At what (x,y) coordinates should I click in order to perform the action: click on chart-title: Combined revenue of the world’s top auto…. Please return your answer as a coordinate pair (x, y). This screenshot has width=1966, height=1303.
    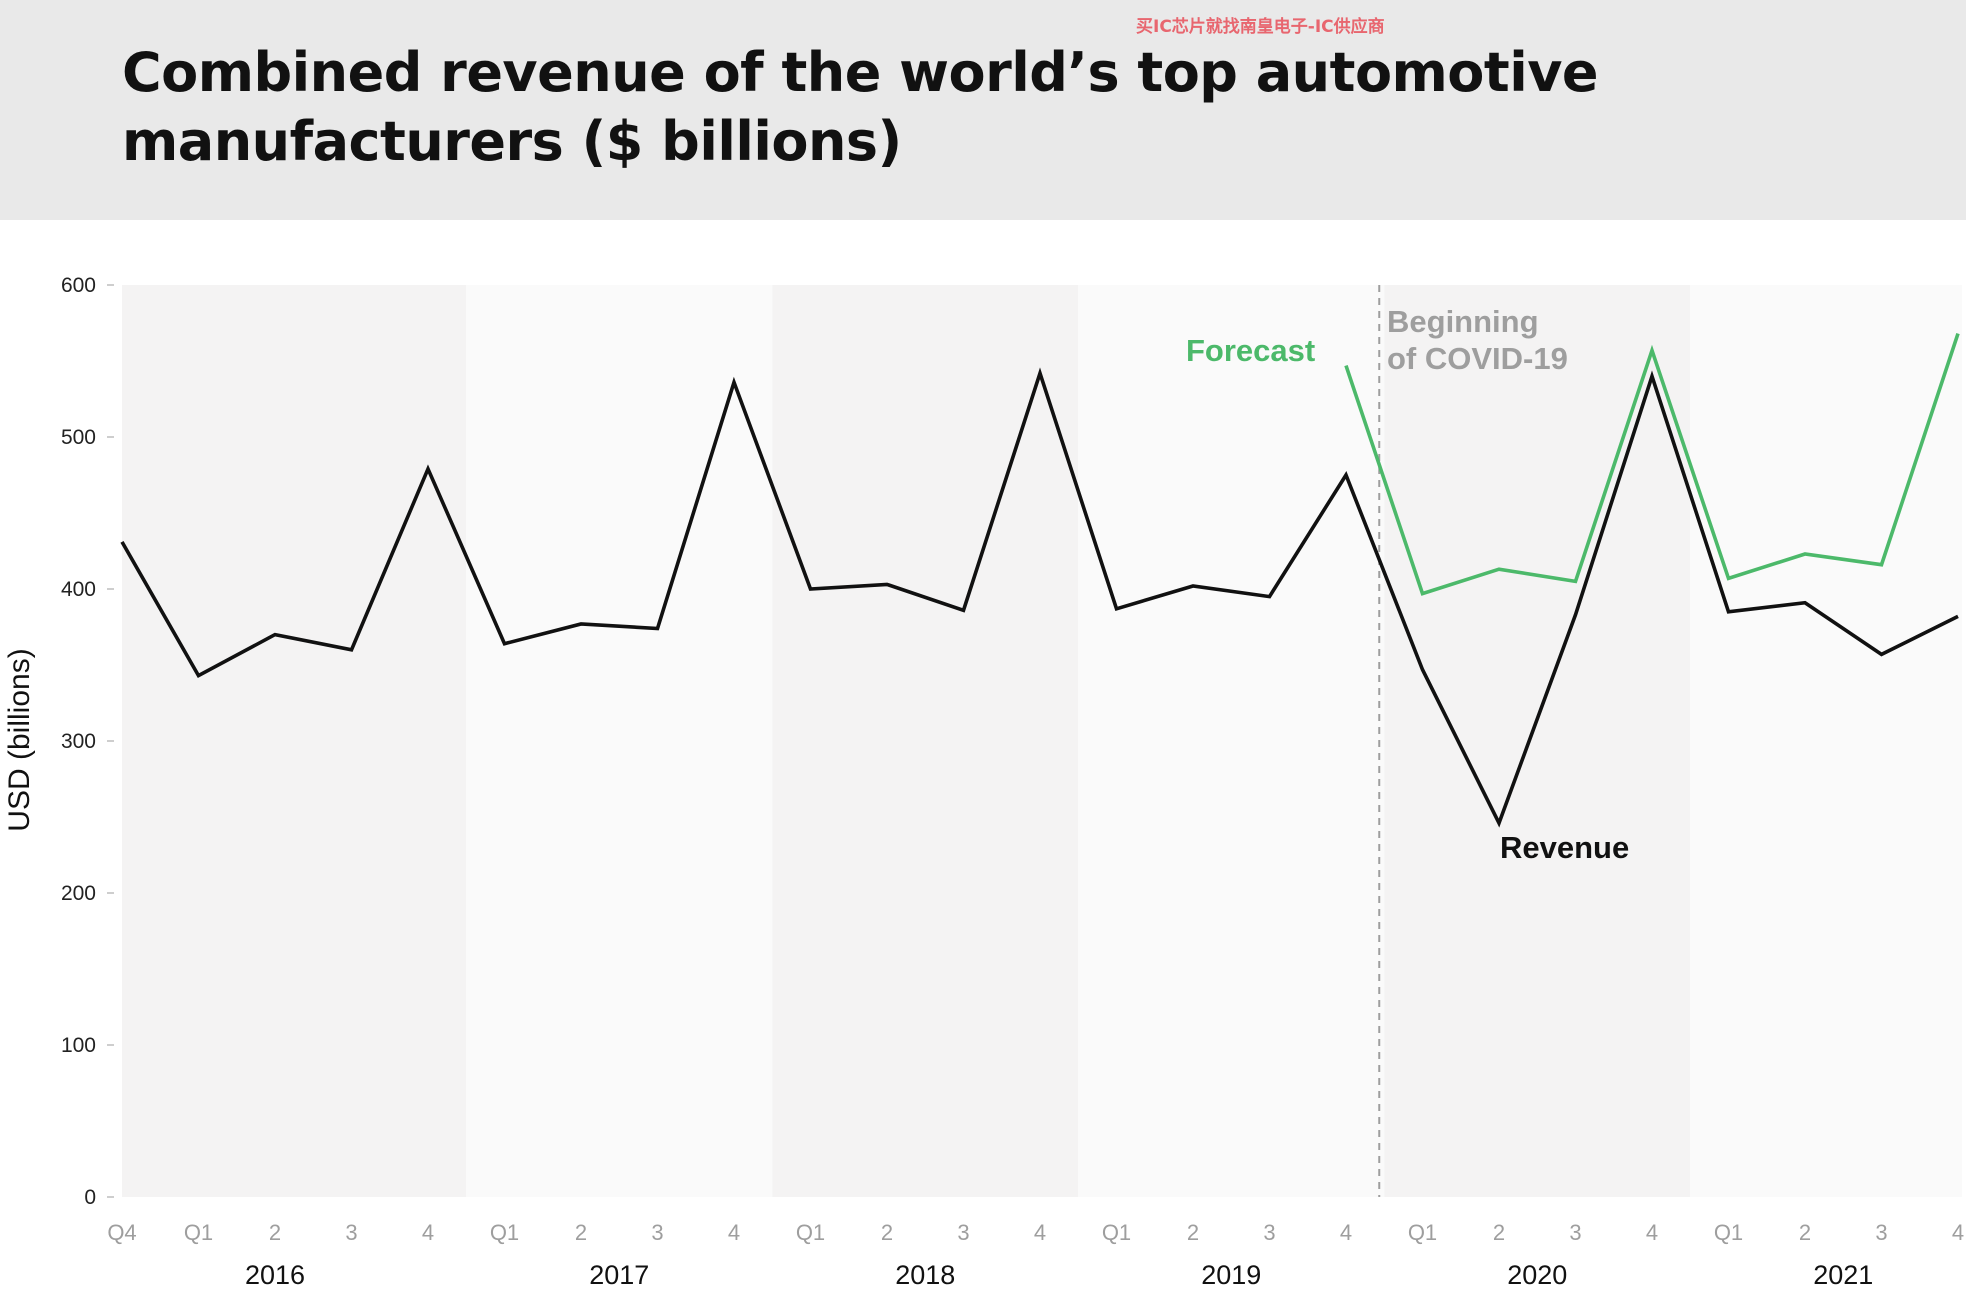
    Looking at the image, I should click on (860, 107).